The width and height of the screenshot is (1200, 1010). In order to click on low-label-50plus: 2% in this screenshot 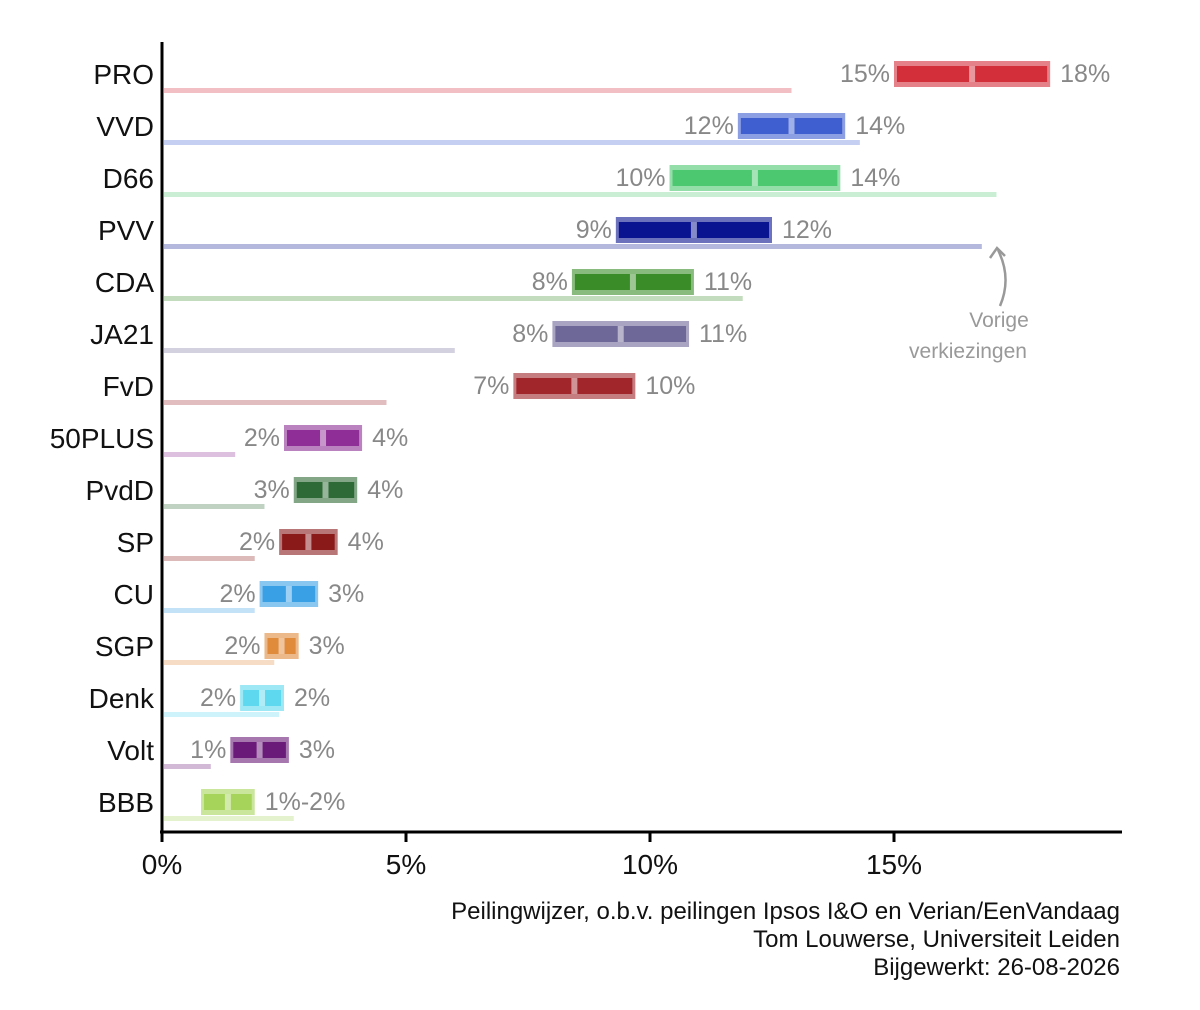, I will do `click(262, 438)`.